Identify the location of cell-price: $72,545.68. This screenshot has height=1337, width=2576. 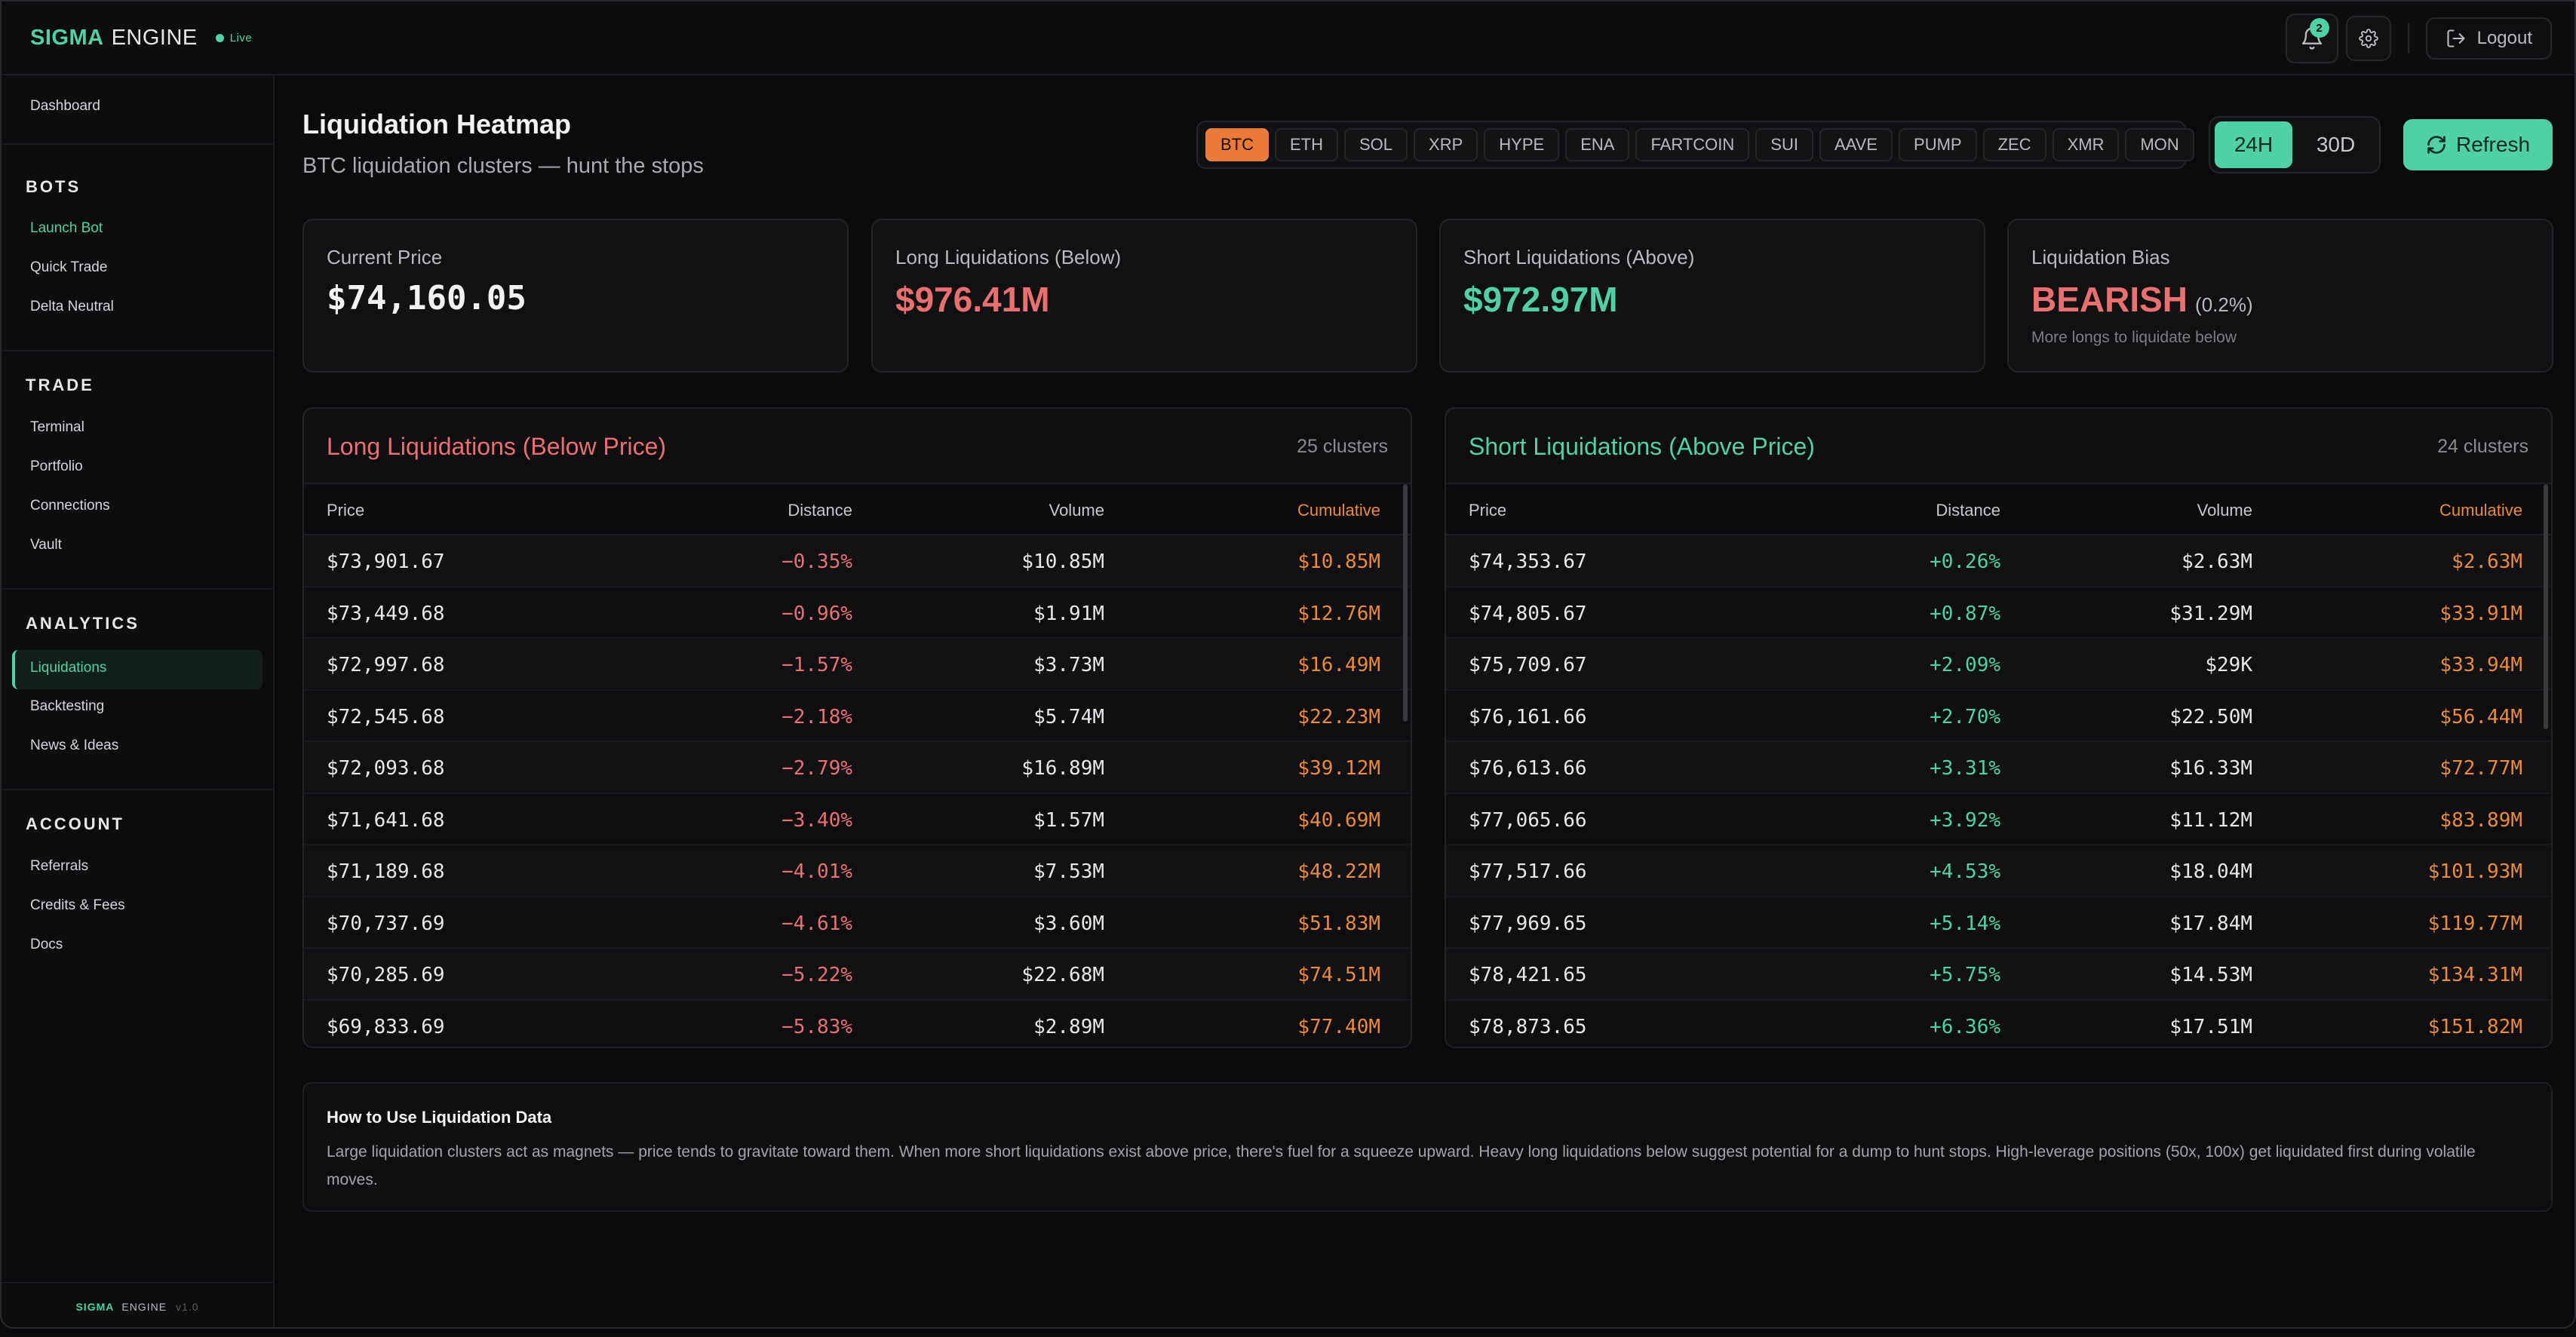
(386, 716).